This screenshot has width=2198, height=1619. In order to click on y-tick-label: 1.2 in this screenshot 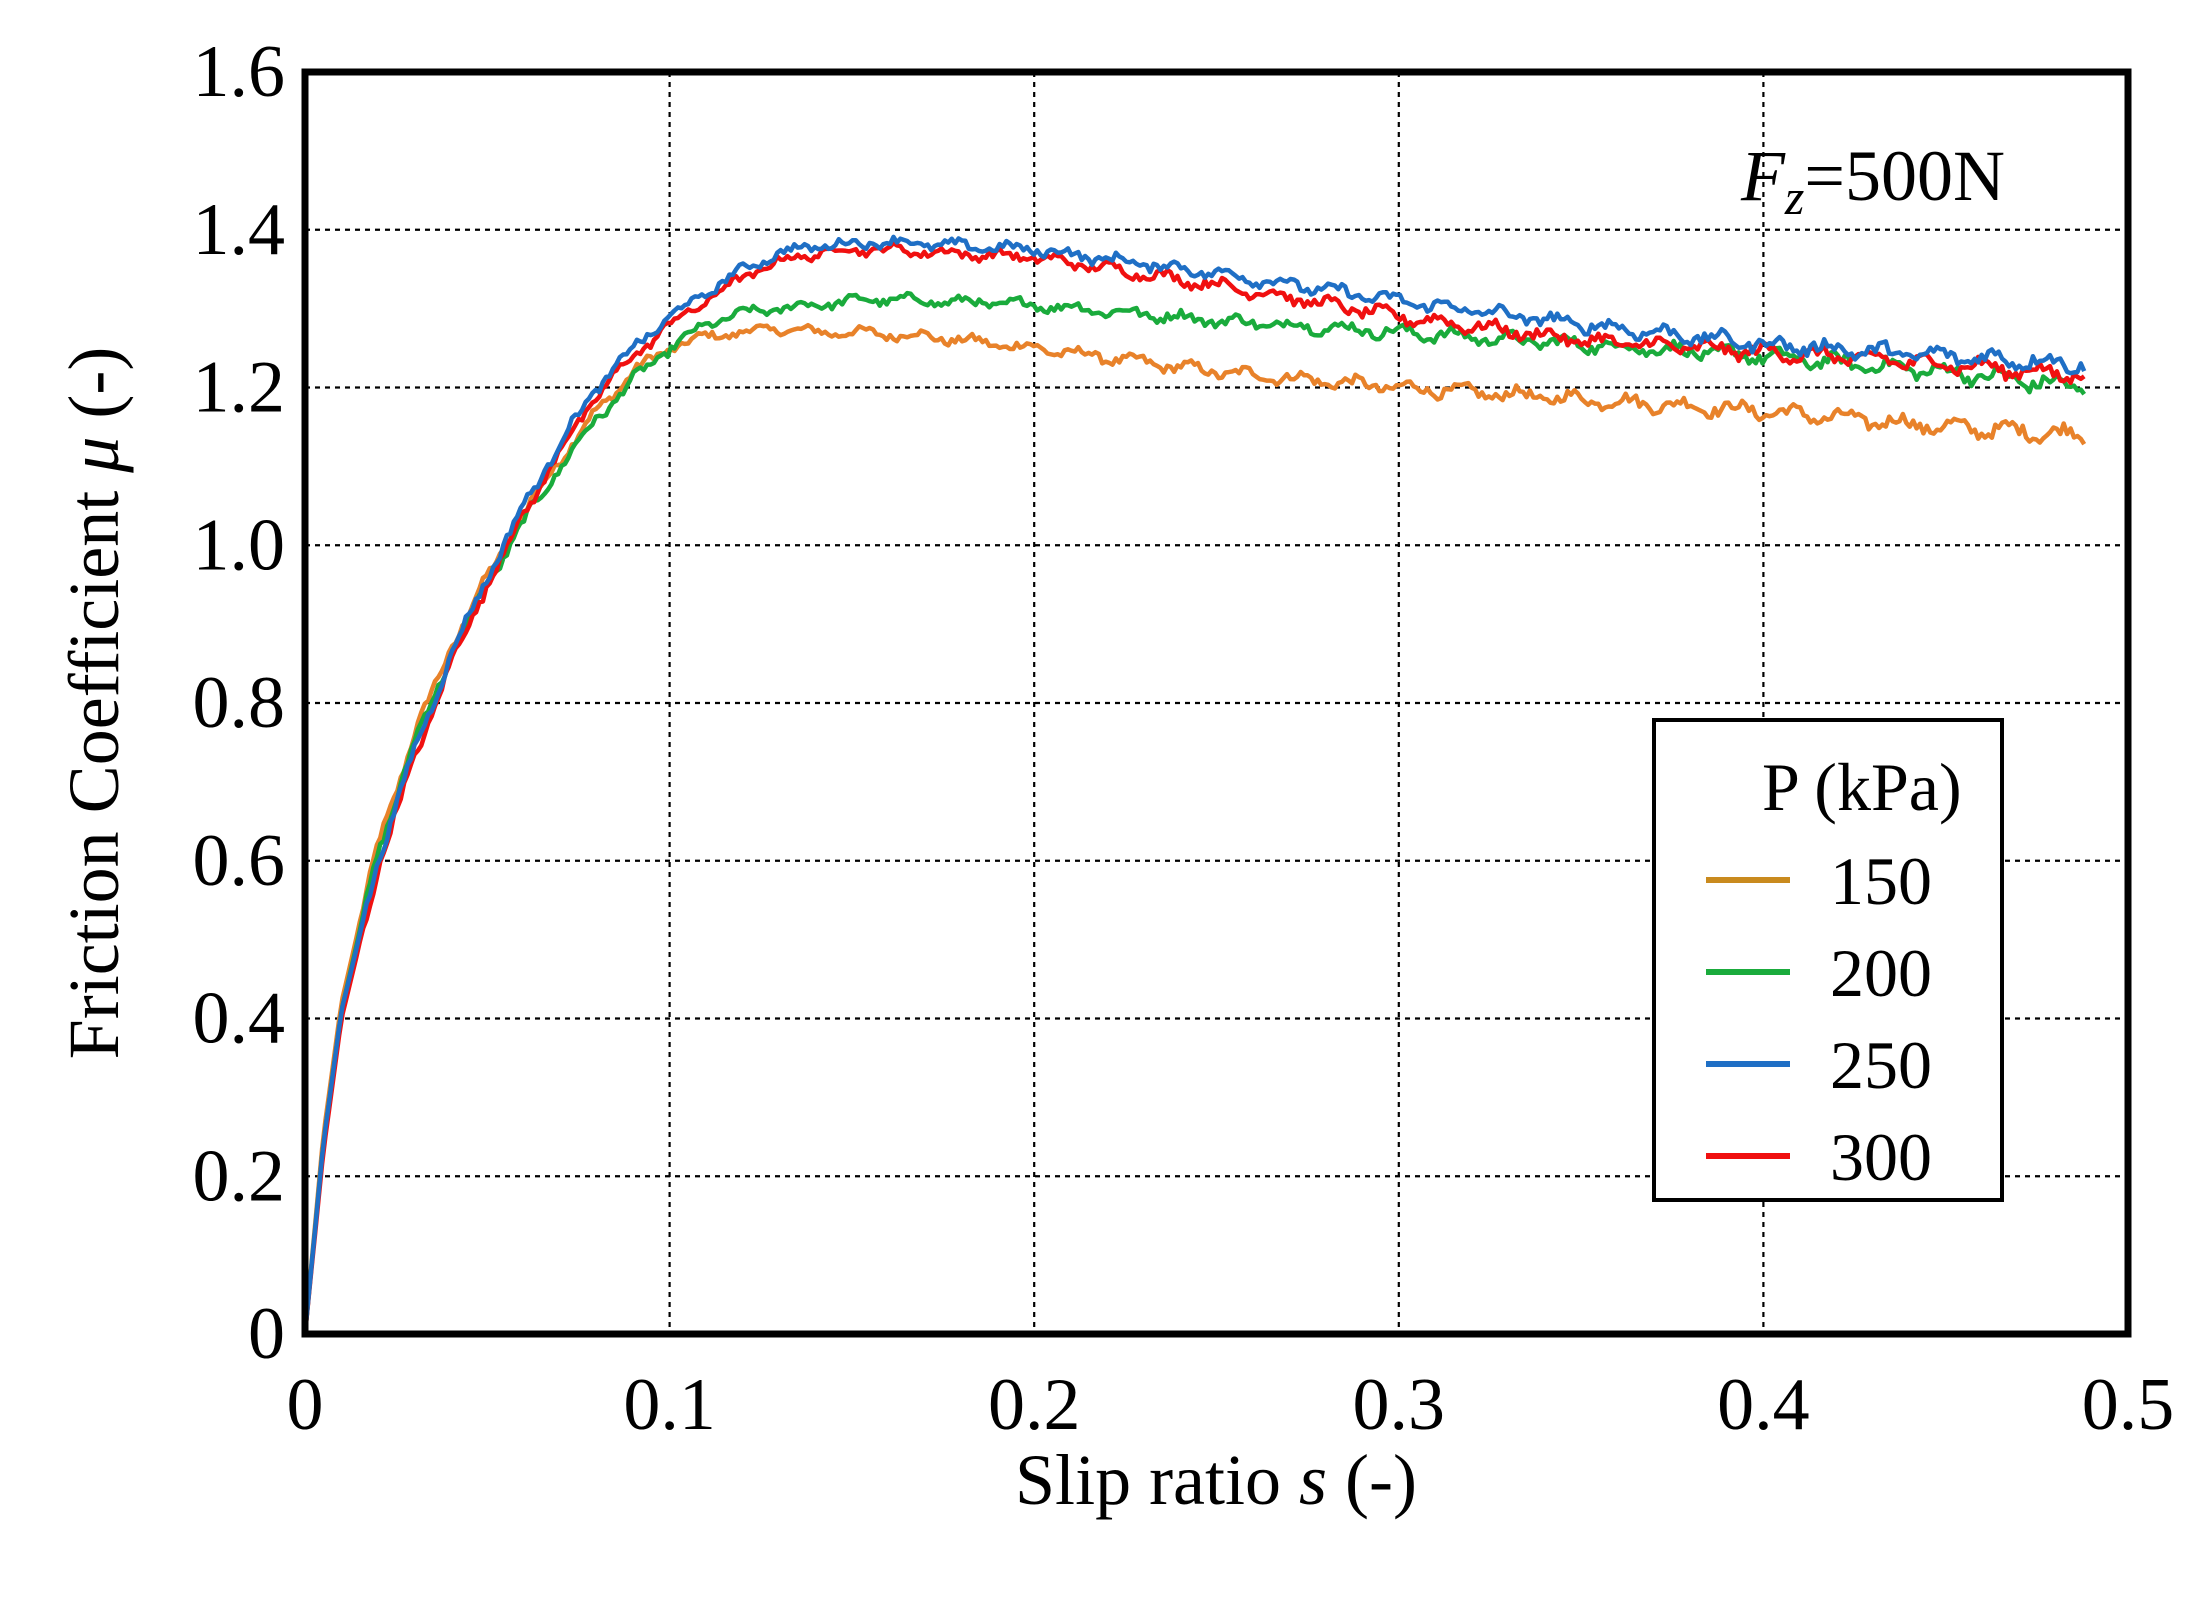, I will do `click(239, 388)`.